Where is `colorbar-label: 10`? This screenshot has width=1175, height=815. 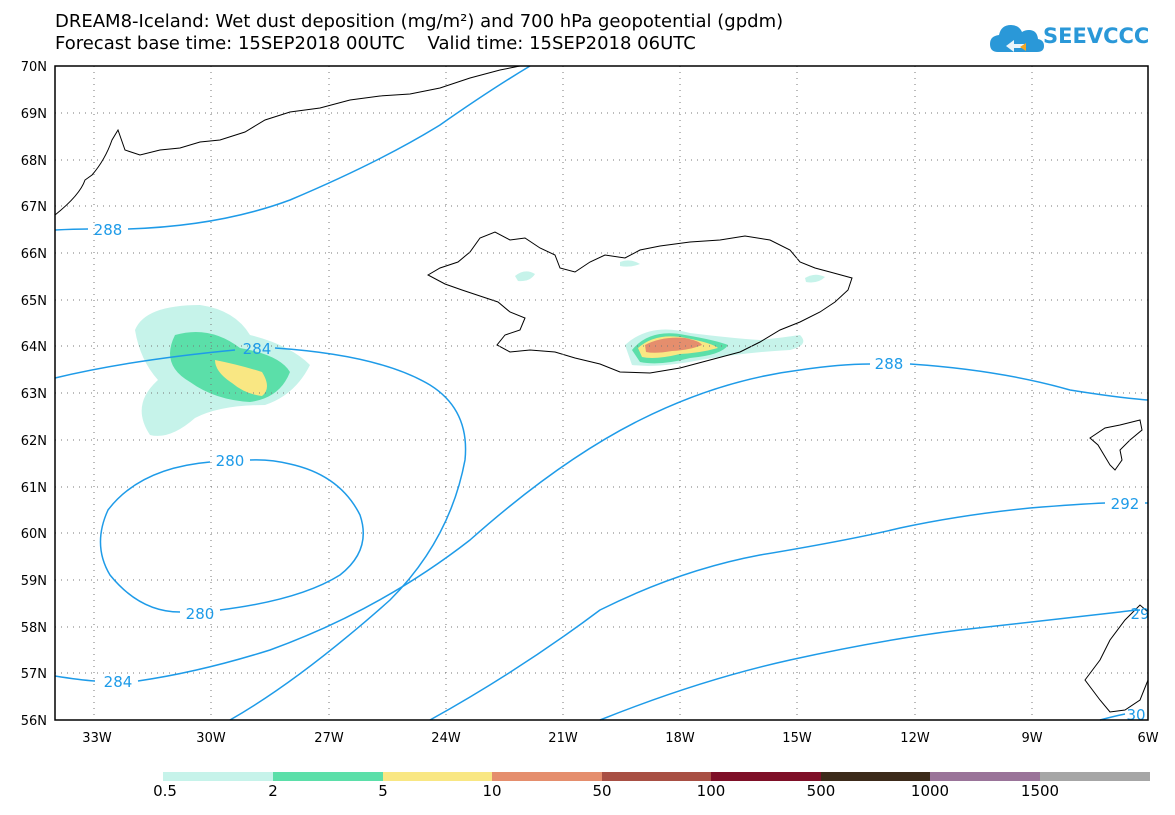 colorbar-label: 10 is located at coordinates (492, 791).